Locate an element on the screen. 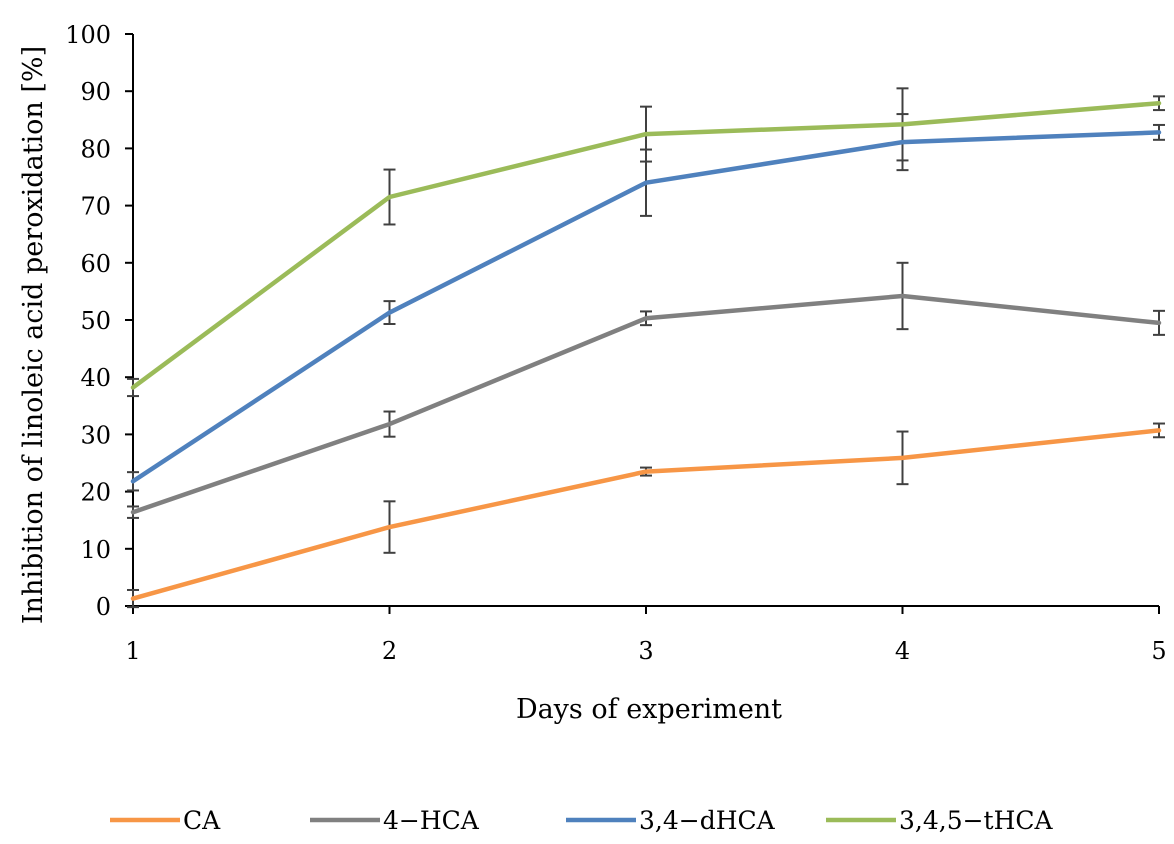 This screenshot has height=844, width=1174. y-tick-label: 10 is located at coordinates (95, 550).